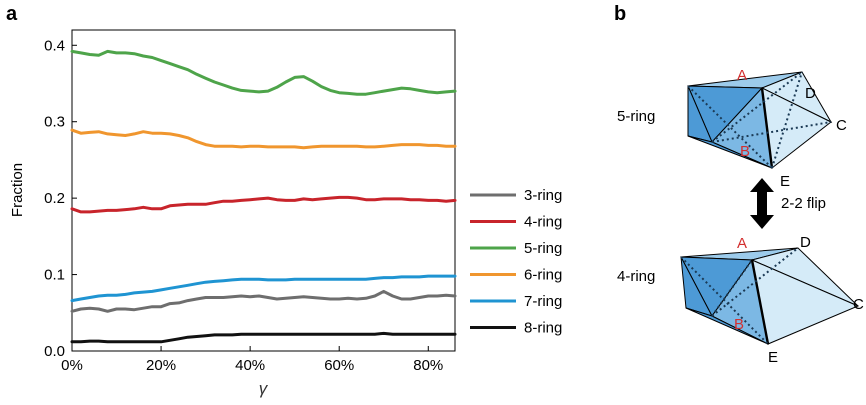 The height and width of the screenshot is (405, 866). What do you see at coordinates (263, 337) in the screenshot?
I see `series-line-8-ring` at bounding box center [263, 337].